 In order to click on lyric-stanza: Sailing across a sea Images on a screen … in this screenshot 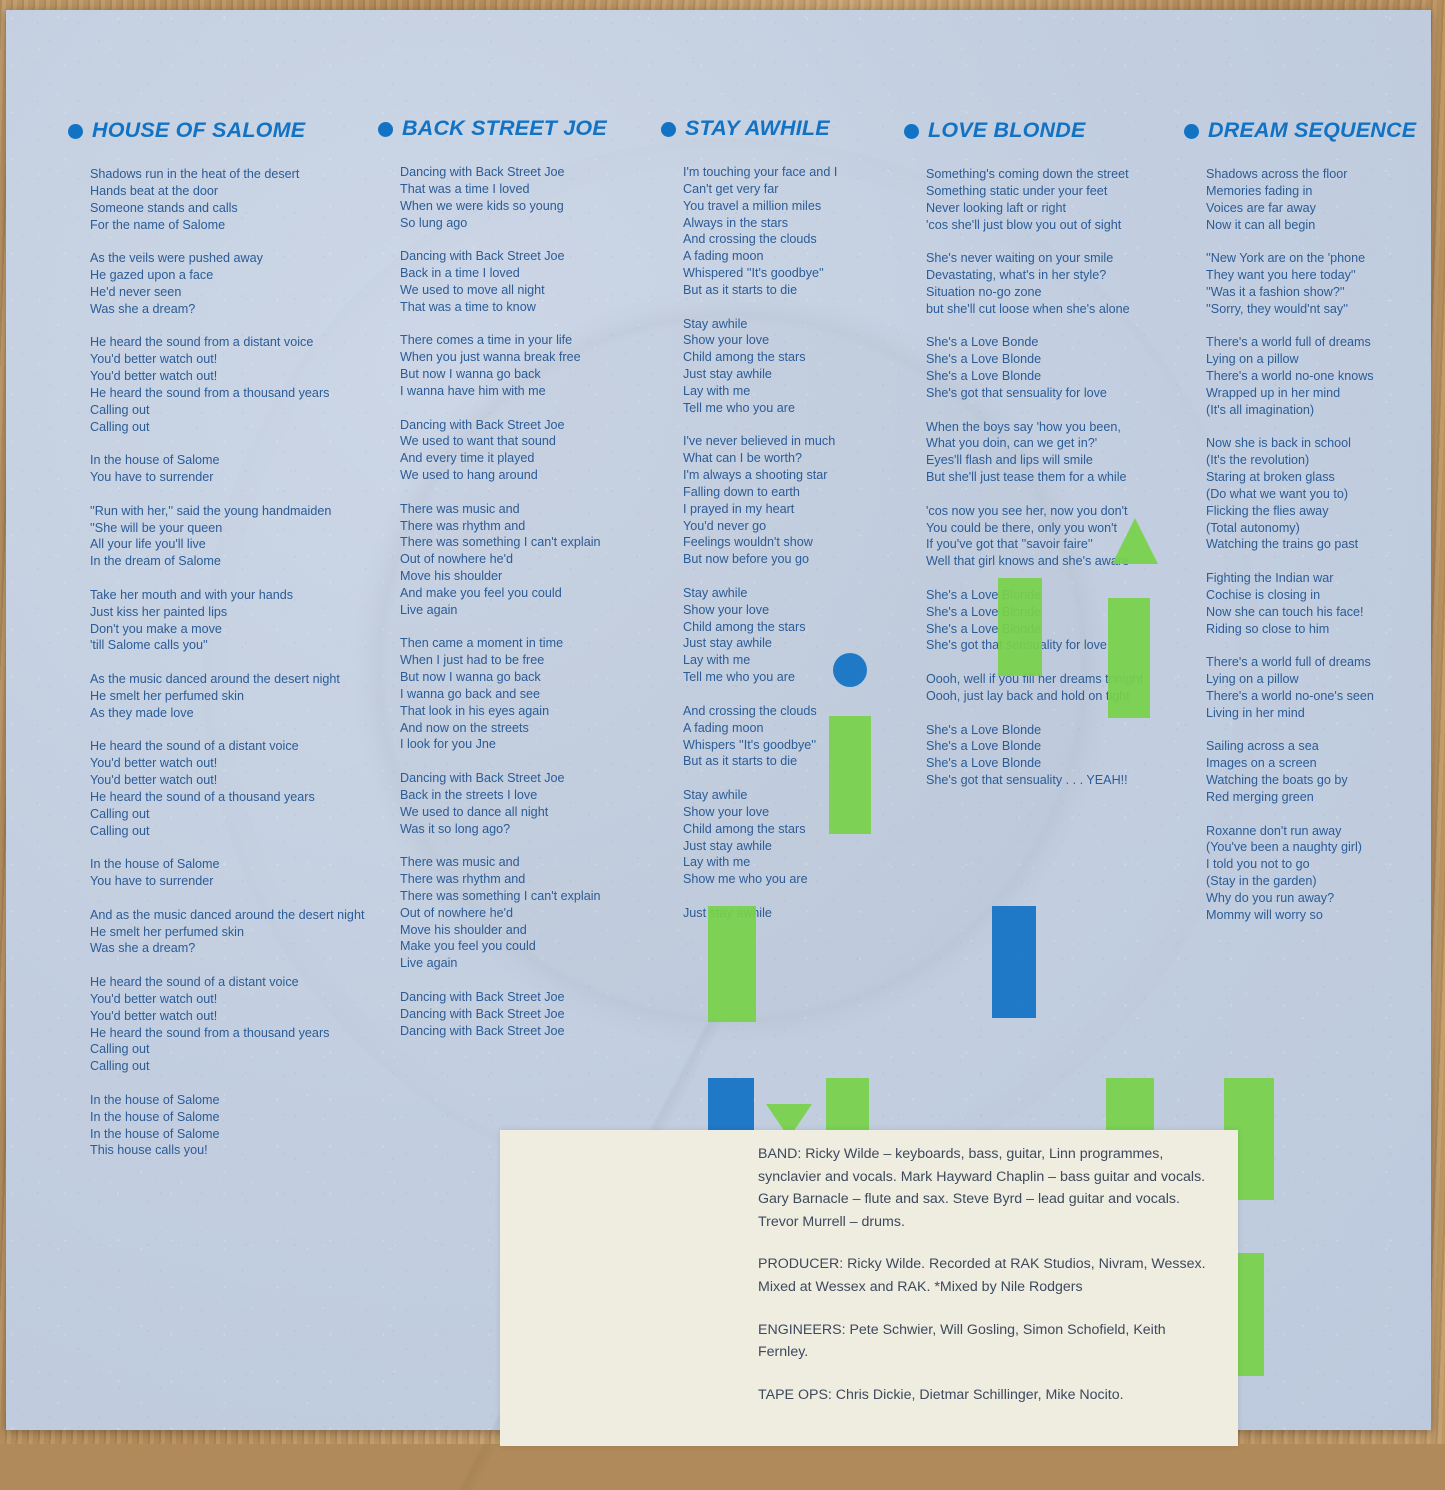, I will do `click(1320, 771)`.